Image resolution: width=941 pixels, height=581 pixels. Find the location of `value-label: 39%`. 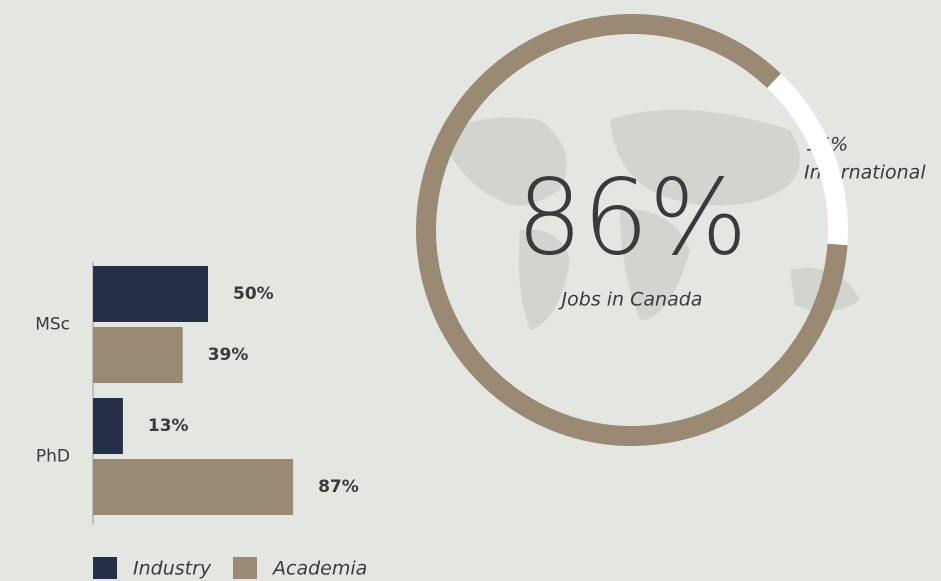

value-label: 39% is located at coordinates (228, 355).